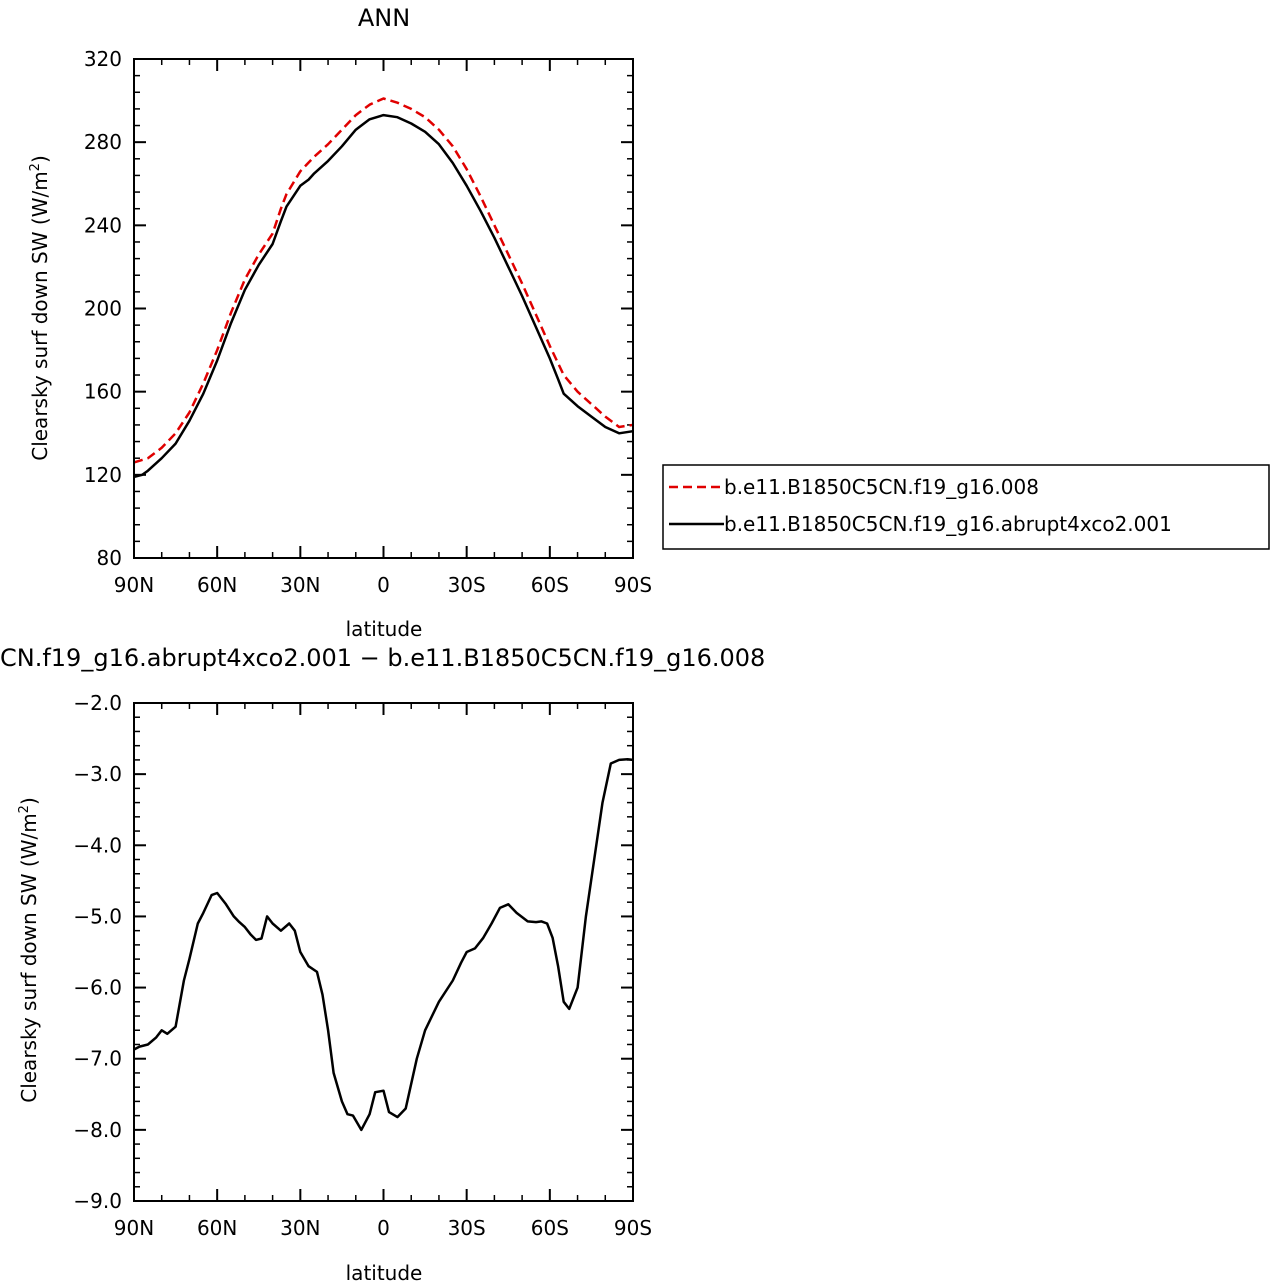 The width and height of the screenshot is (1277, 1286). Describe the element at coordinates (103, 59) in the screenshot. I see `y-tick-label: 320` at that location.